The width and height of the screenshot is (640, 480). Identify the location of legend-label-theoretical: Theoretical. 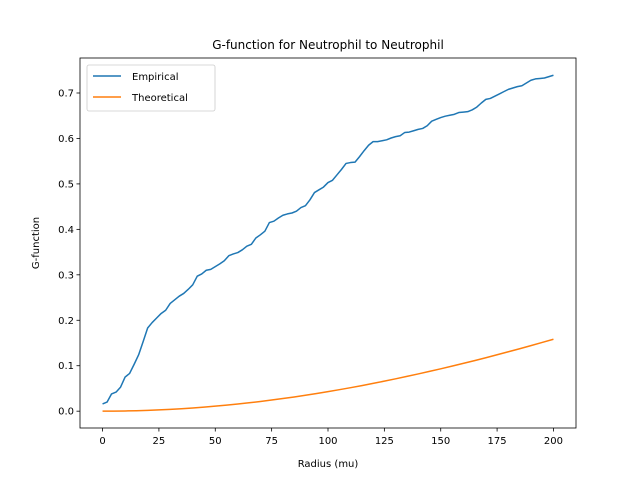
(159, 98).